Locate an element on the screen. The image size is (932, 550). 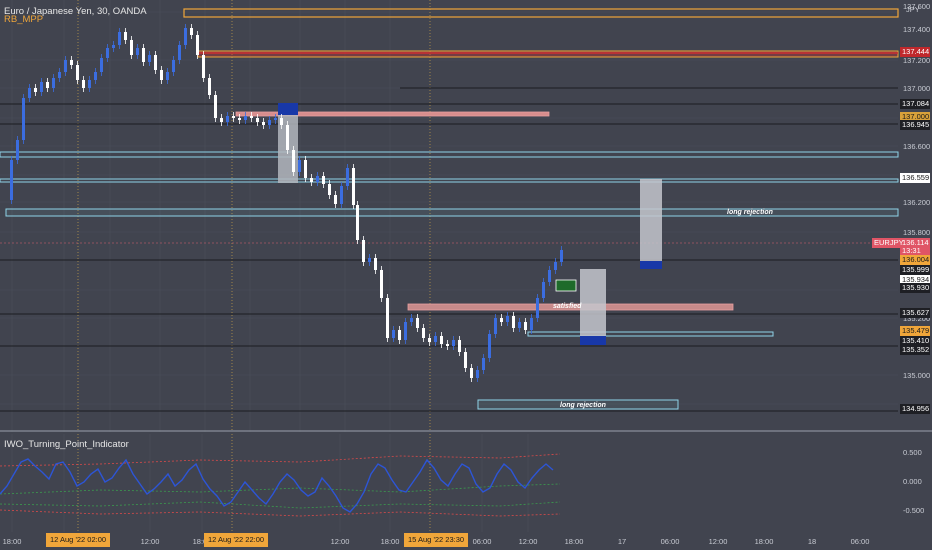
price-tag: 137.084 is located at coordinates (915, 104).